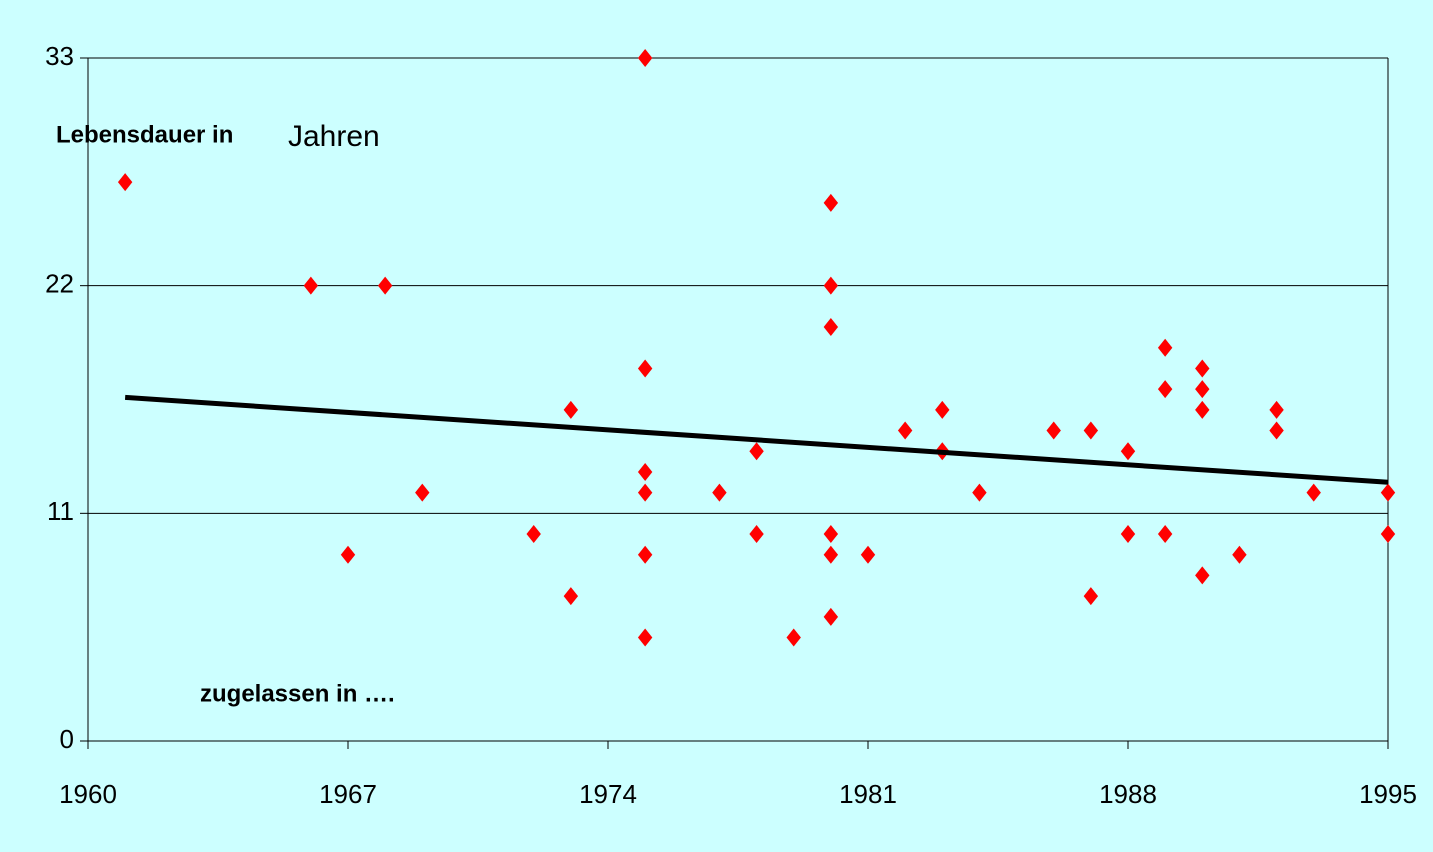 Image resolution: width=1433 pixels, height=852 pixels. Describe the element at coordinates (297, 693) in the screenshot. I see `x-axis-annotation: zugelassen in ….` at that location.